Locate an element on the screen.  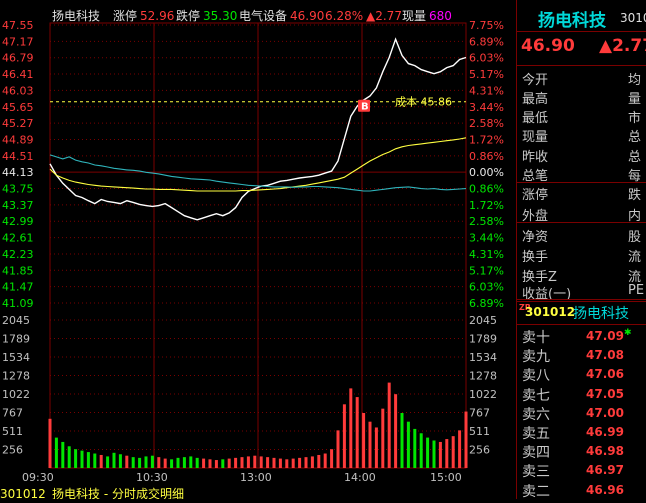
order-price: 47.06 is located at coordinates (605, 374).